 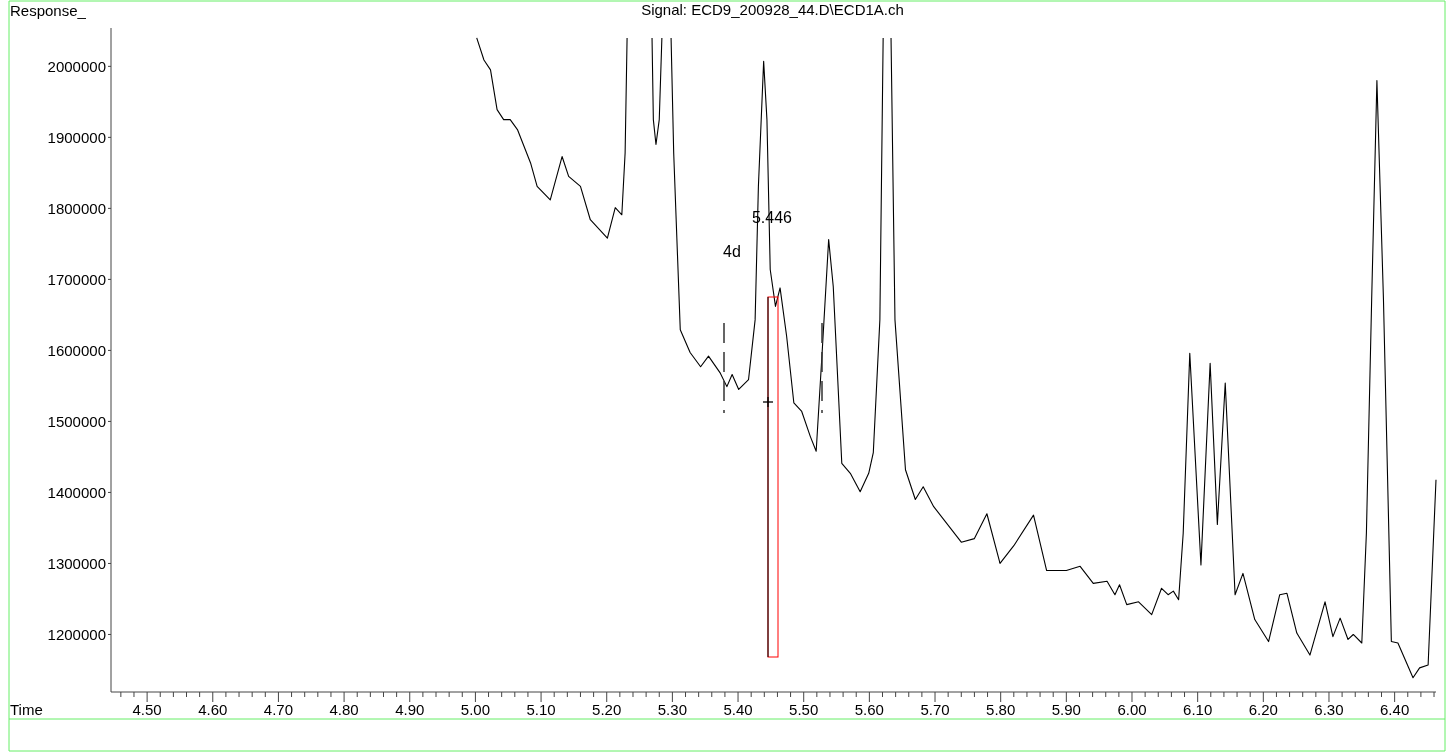 I want to click on x-tick-label: 6.20, so click(x=1263, y=709).